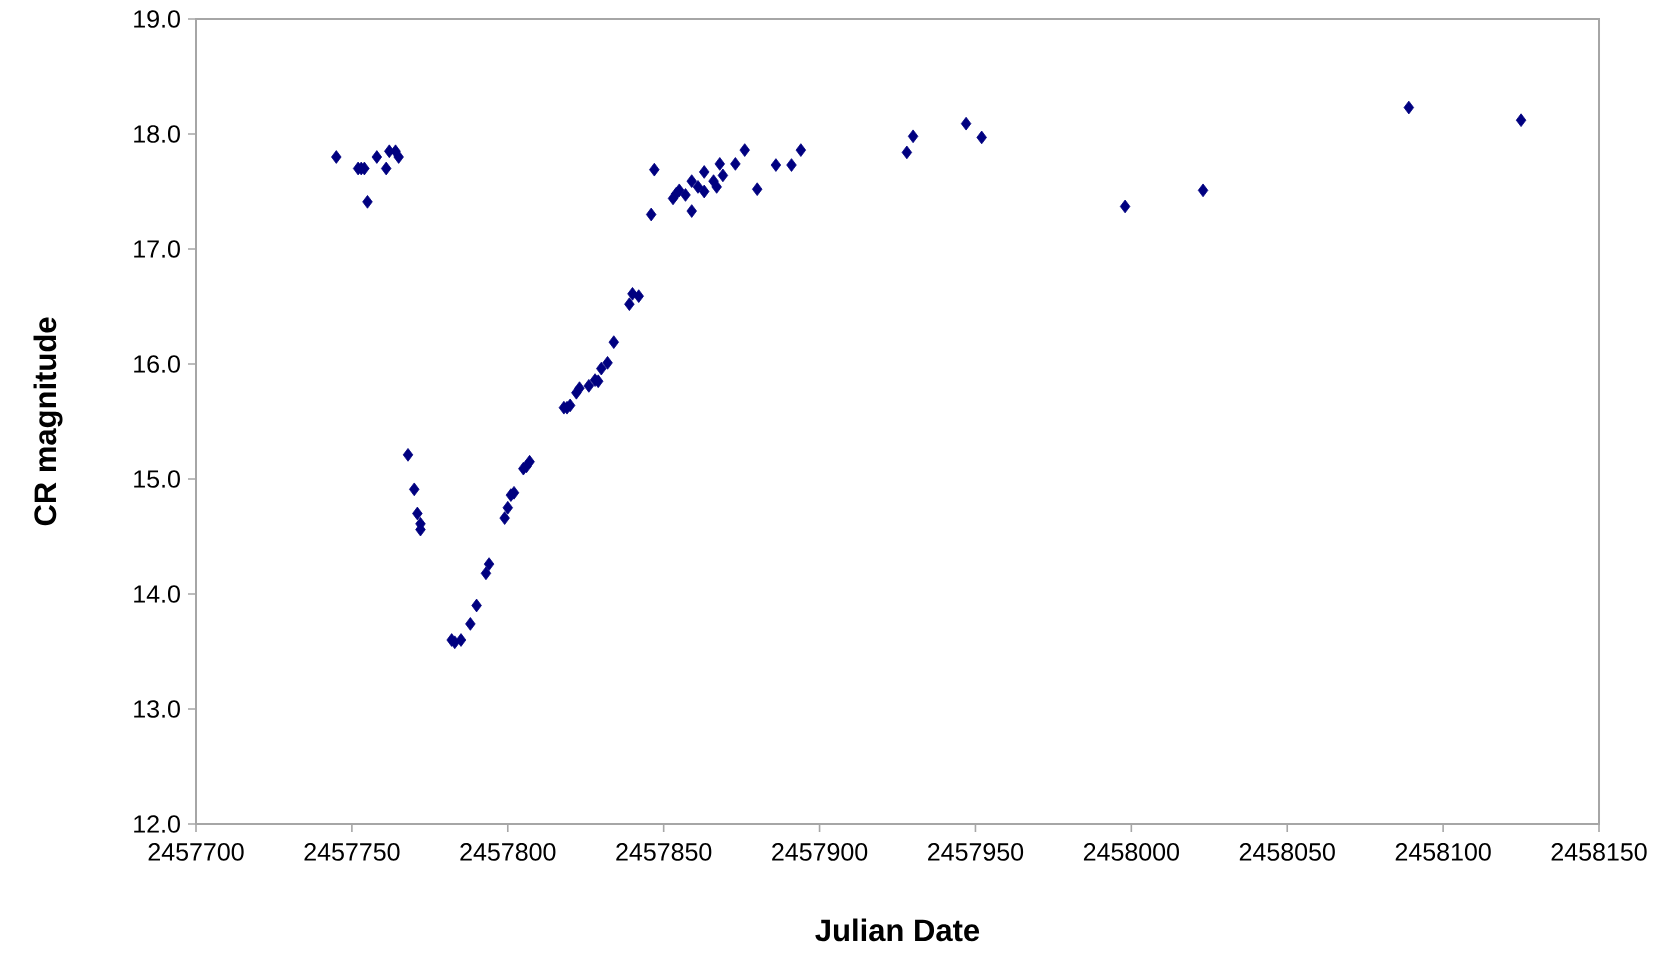 The width and height of the screenshot is (1680, 959). Describe the element at coordinates (157, 824) in the screenshot. I see `y-tick-label: 12.0` at that location.